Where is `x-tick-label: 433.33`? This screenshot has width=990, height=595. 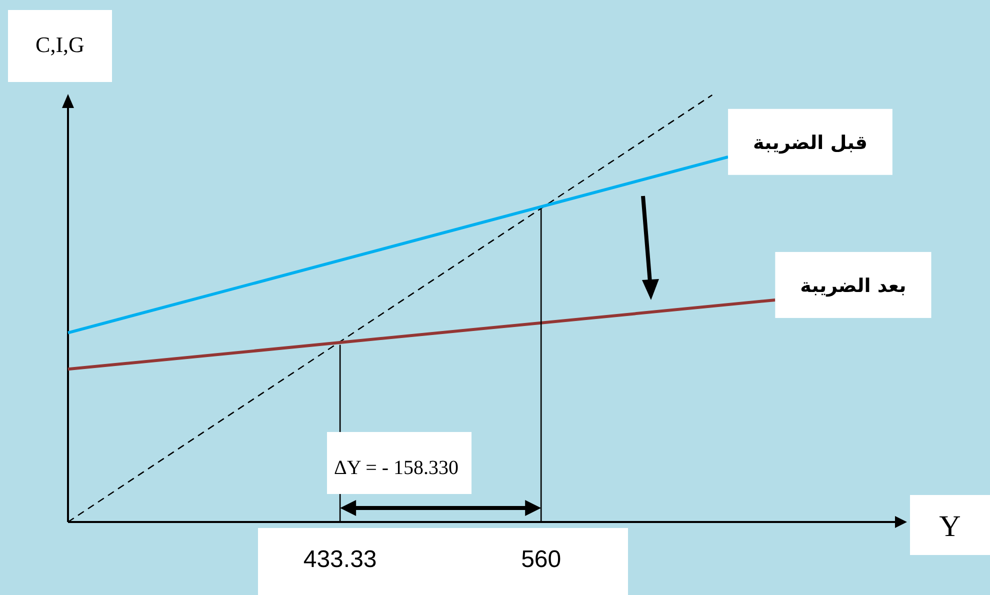
x-tick-label: 433.33 is located at coordinates (340, 559).